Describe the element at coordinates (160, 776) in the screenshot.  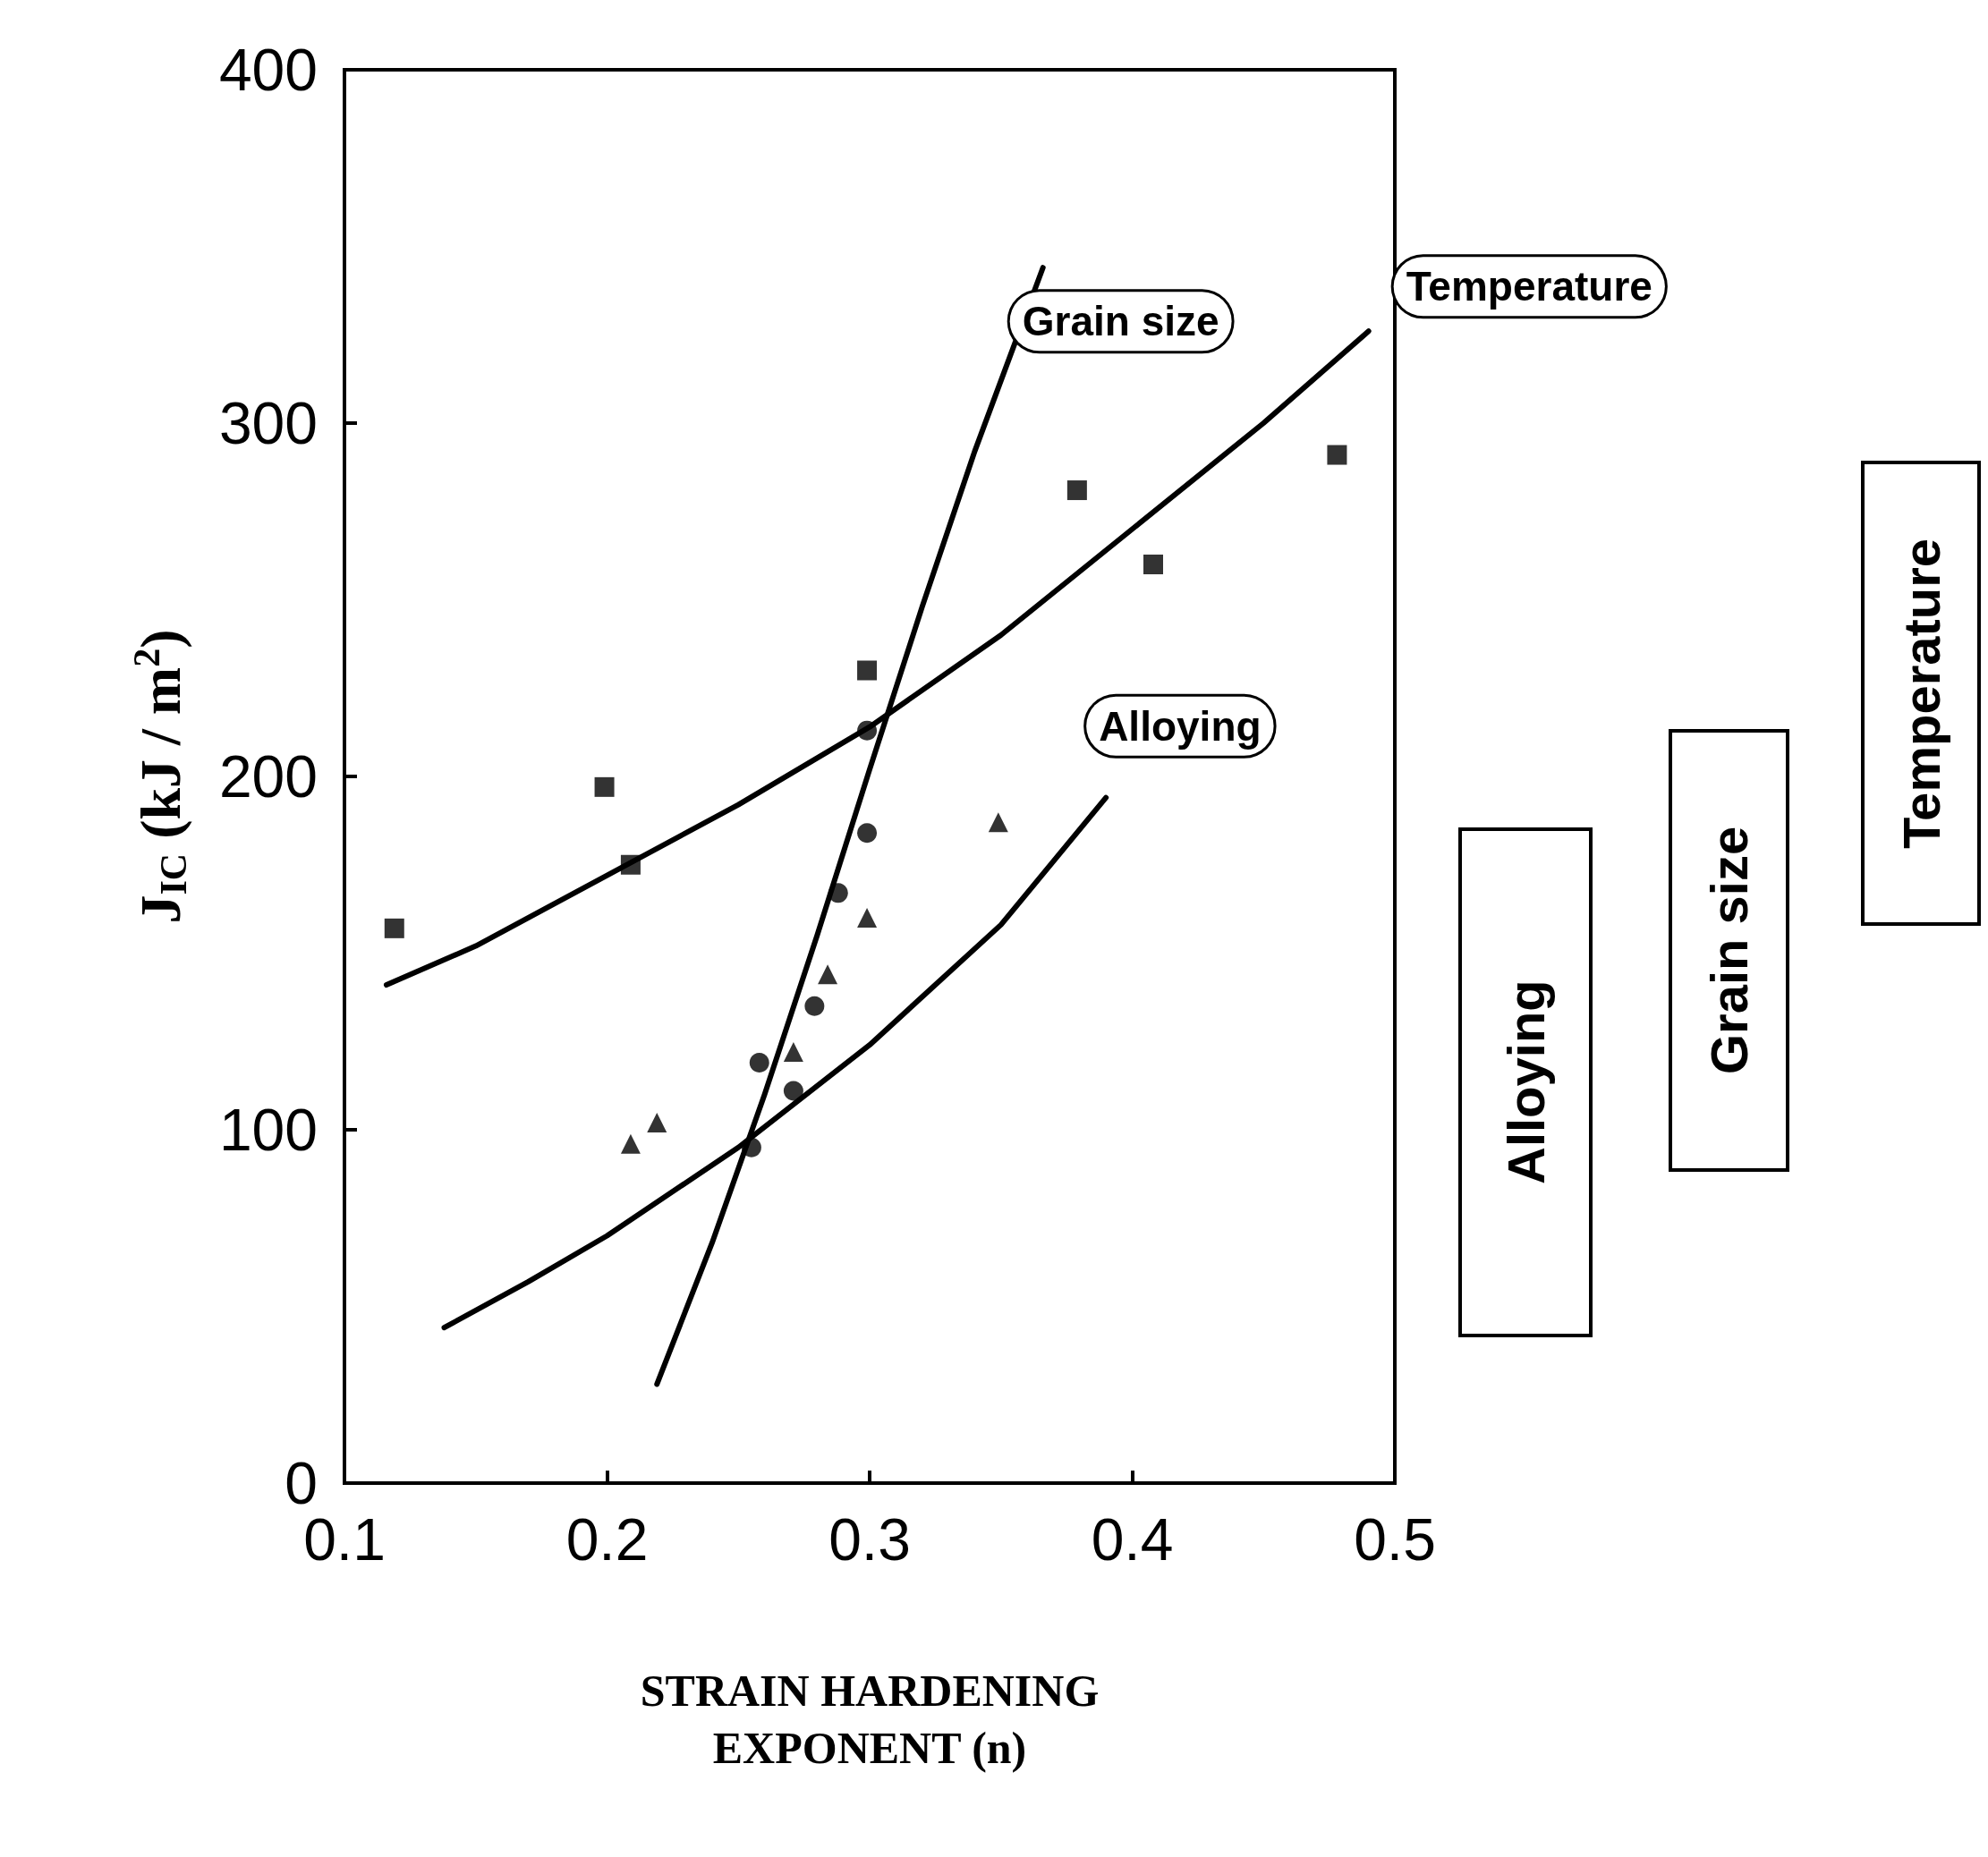
I see `y-axis-title: JIC (kJ / m2)` at that location.